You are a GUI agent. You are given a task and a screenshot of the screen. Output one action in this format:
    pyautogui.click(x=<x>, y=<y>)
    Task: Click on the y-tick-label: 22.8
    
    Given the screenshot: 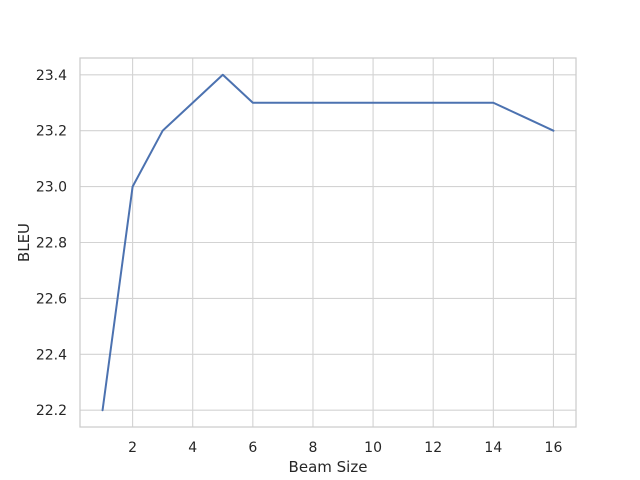 What is the action you would take?
    pyautogui.click(x=51, y=244)
    